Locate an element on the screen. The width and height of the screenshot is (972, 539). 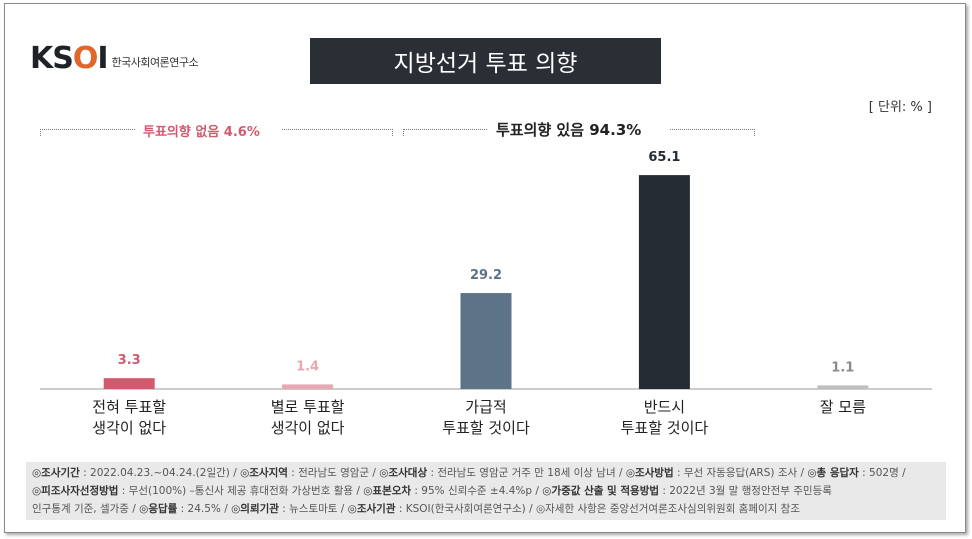
category-label-3-0: 반드시 is located at coordinates (664, 407).